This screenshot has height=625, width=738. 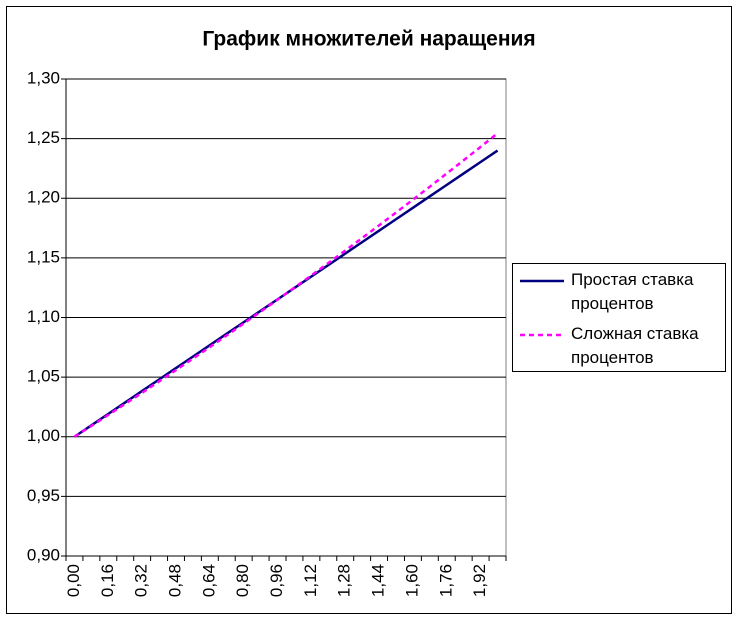 I want to click on legend-label: Сложная ставка процентов, so click(x=635, y=345).